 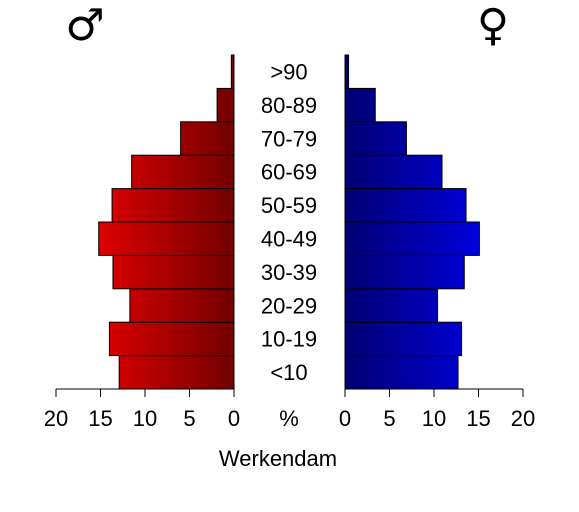 I want to click on category-label: 30-39, so click(x=289, y=272).